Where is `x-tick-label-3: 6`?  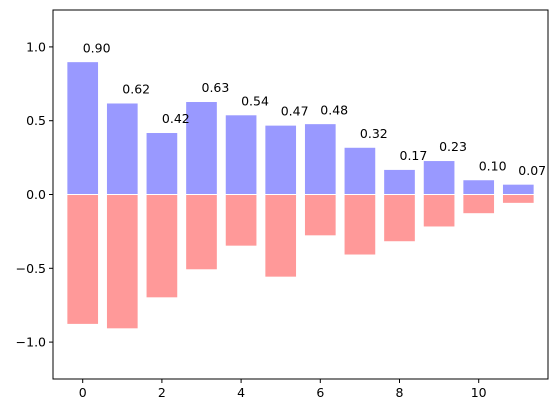 x-tick-label-3: 6 is located at coordinates (320, 392).